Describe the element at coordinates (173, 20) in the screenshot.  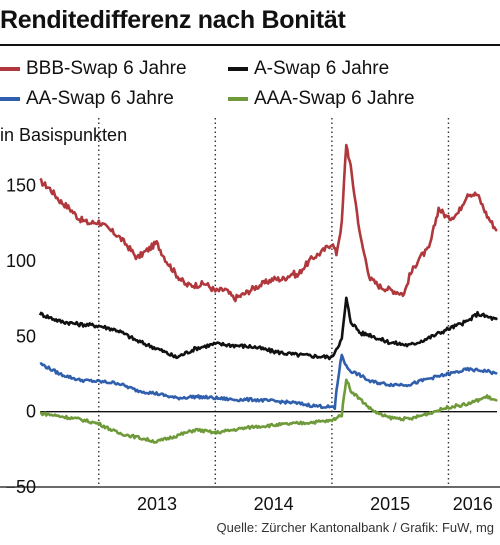
I see `chart-title: Renditedifferenz nach Bonität` at that location.